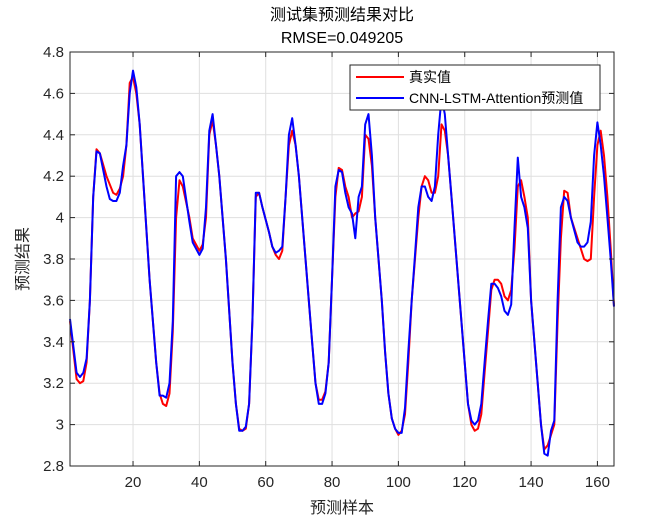 This screenshot has height=521, width=660. What do you see at coordinates (53, 383) in the screenshot?
I see `y-tick-label: 3.2` at bounding box center [53, 383].